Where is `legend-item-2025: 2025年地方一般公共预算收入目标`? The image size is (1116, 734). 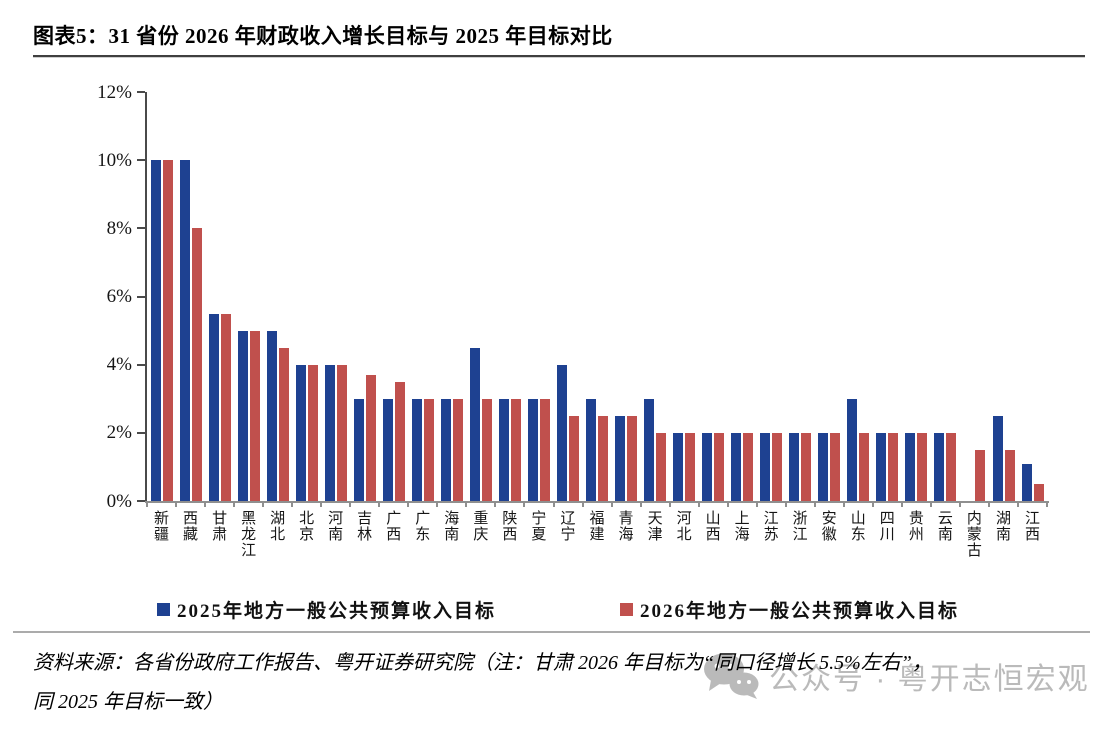 legend-item-2025: 2025年地方一般公共预算收入目标 is located at coordinates (326, 609).